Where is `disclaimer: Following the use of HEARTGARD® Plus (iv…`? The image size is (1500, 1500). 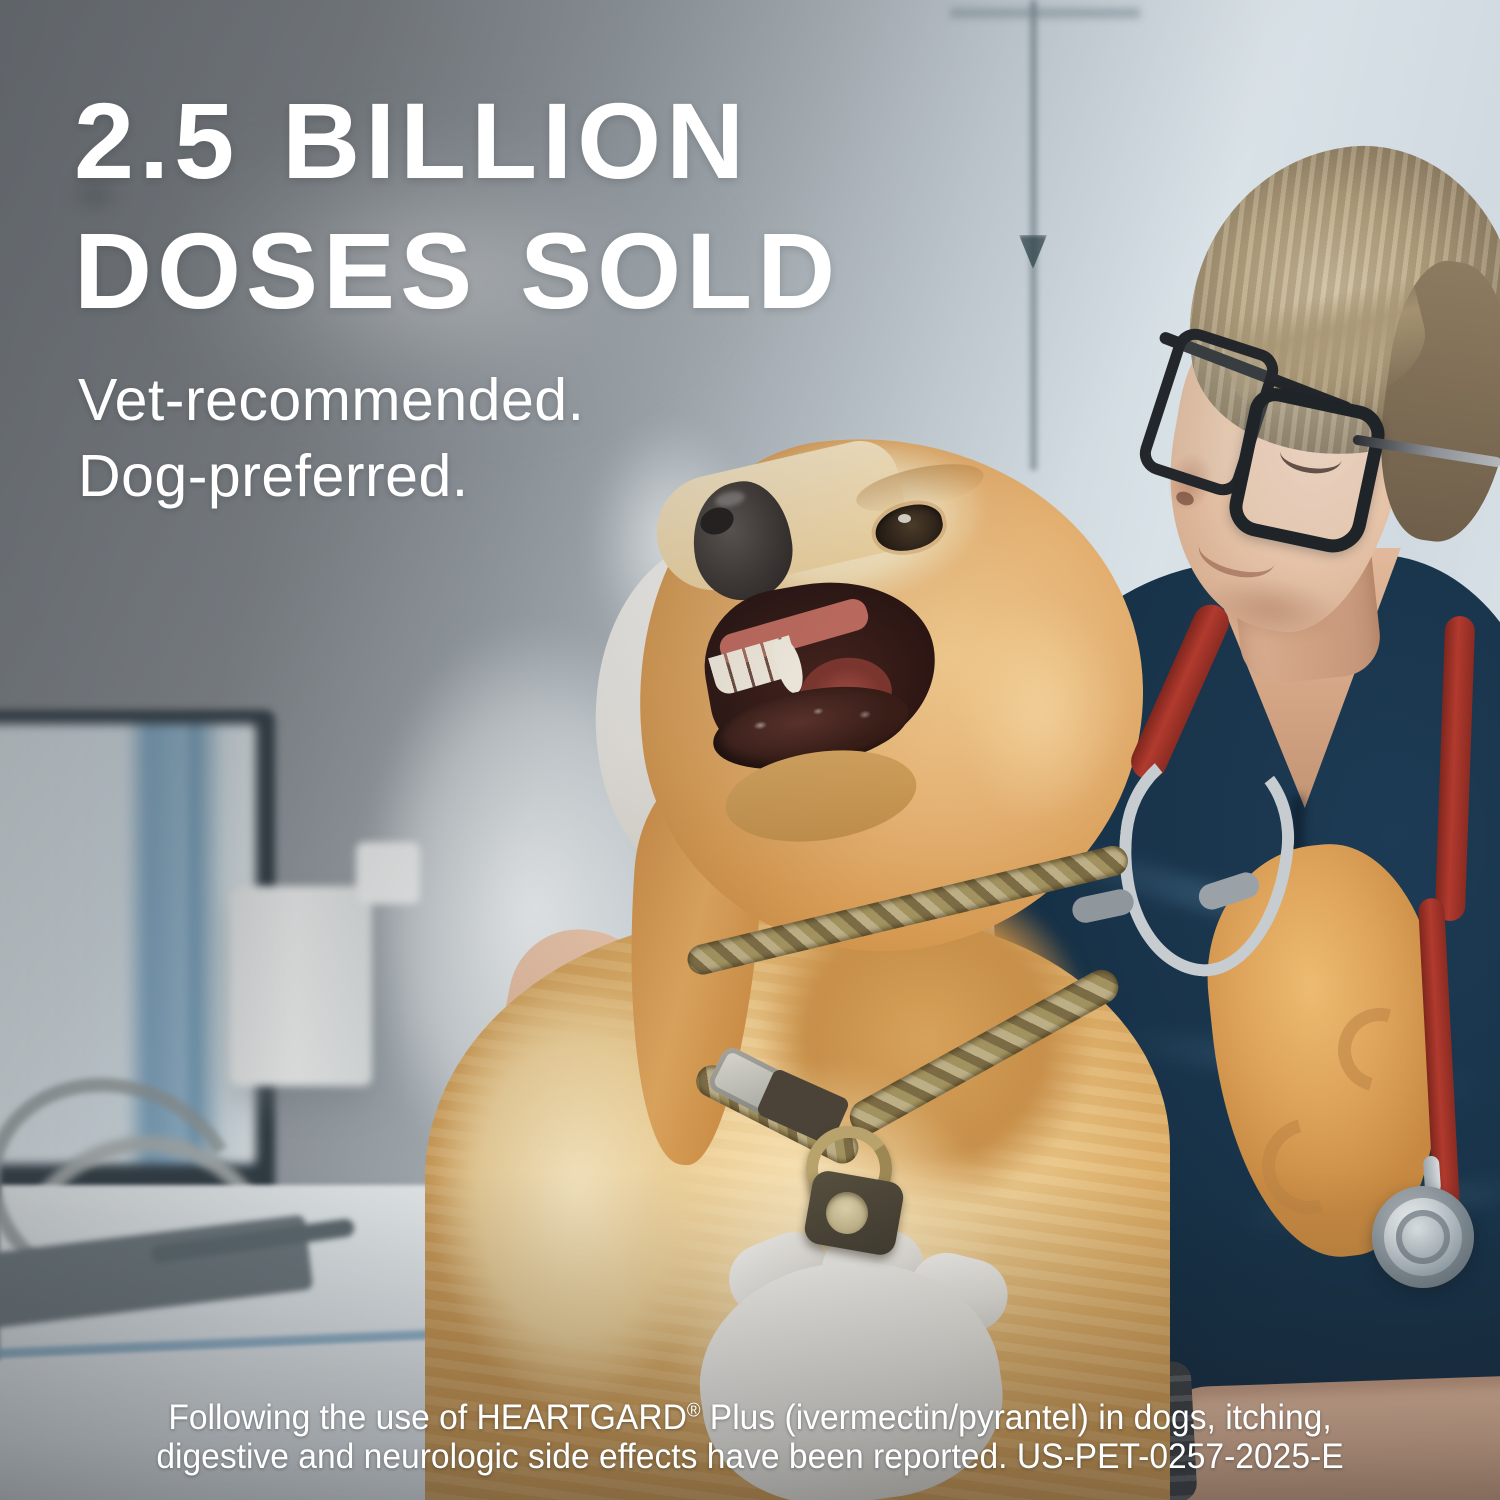 disclaimer: Following the use of HEARTGARD® Plus (iv… is located at coordinates (750, 1437).